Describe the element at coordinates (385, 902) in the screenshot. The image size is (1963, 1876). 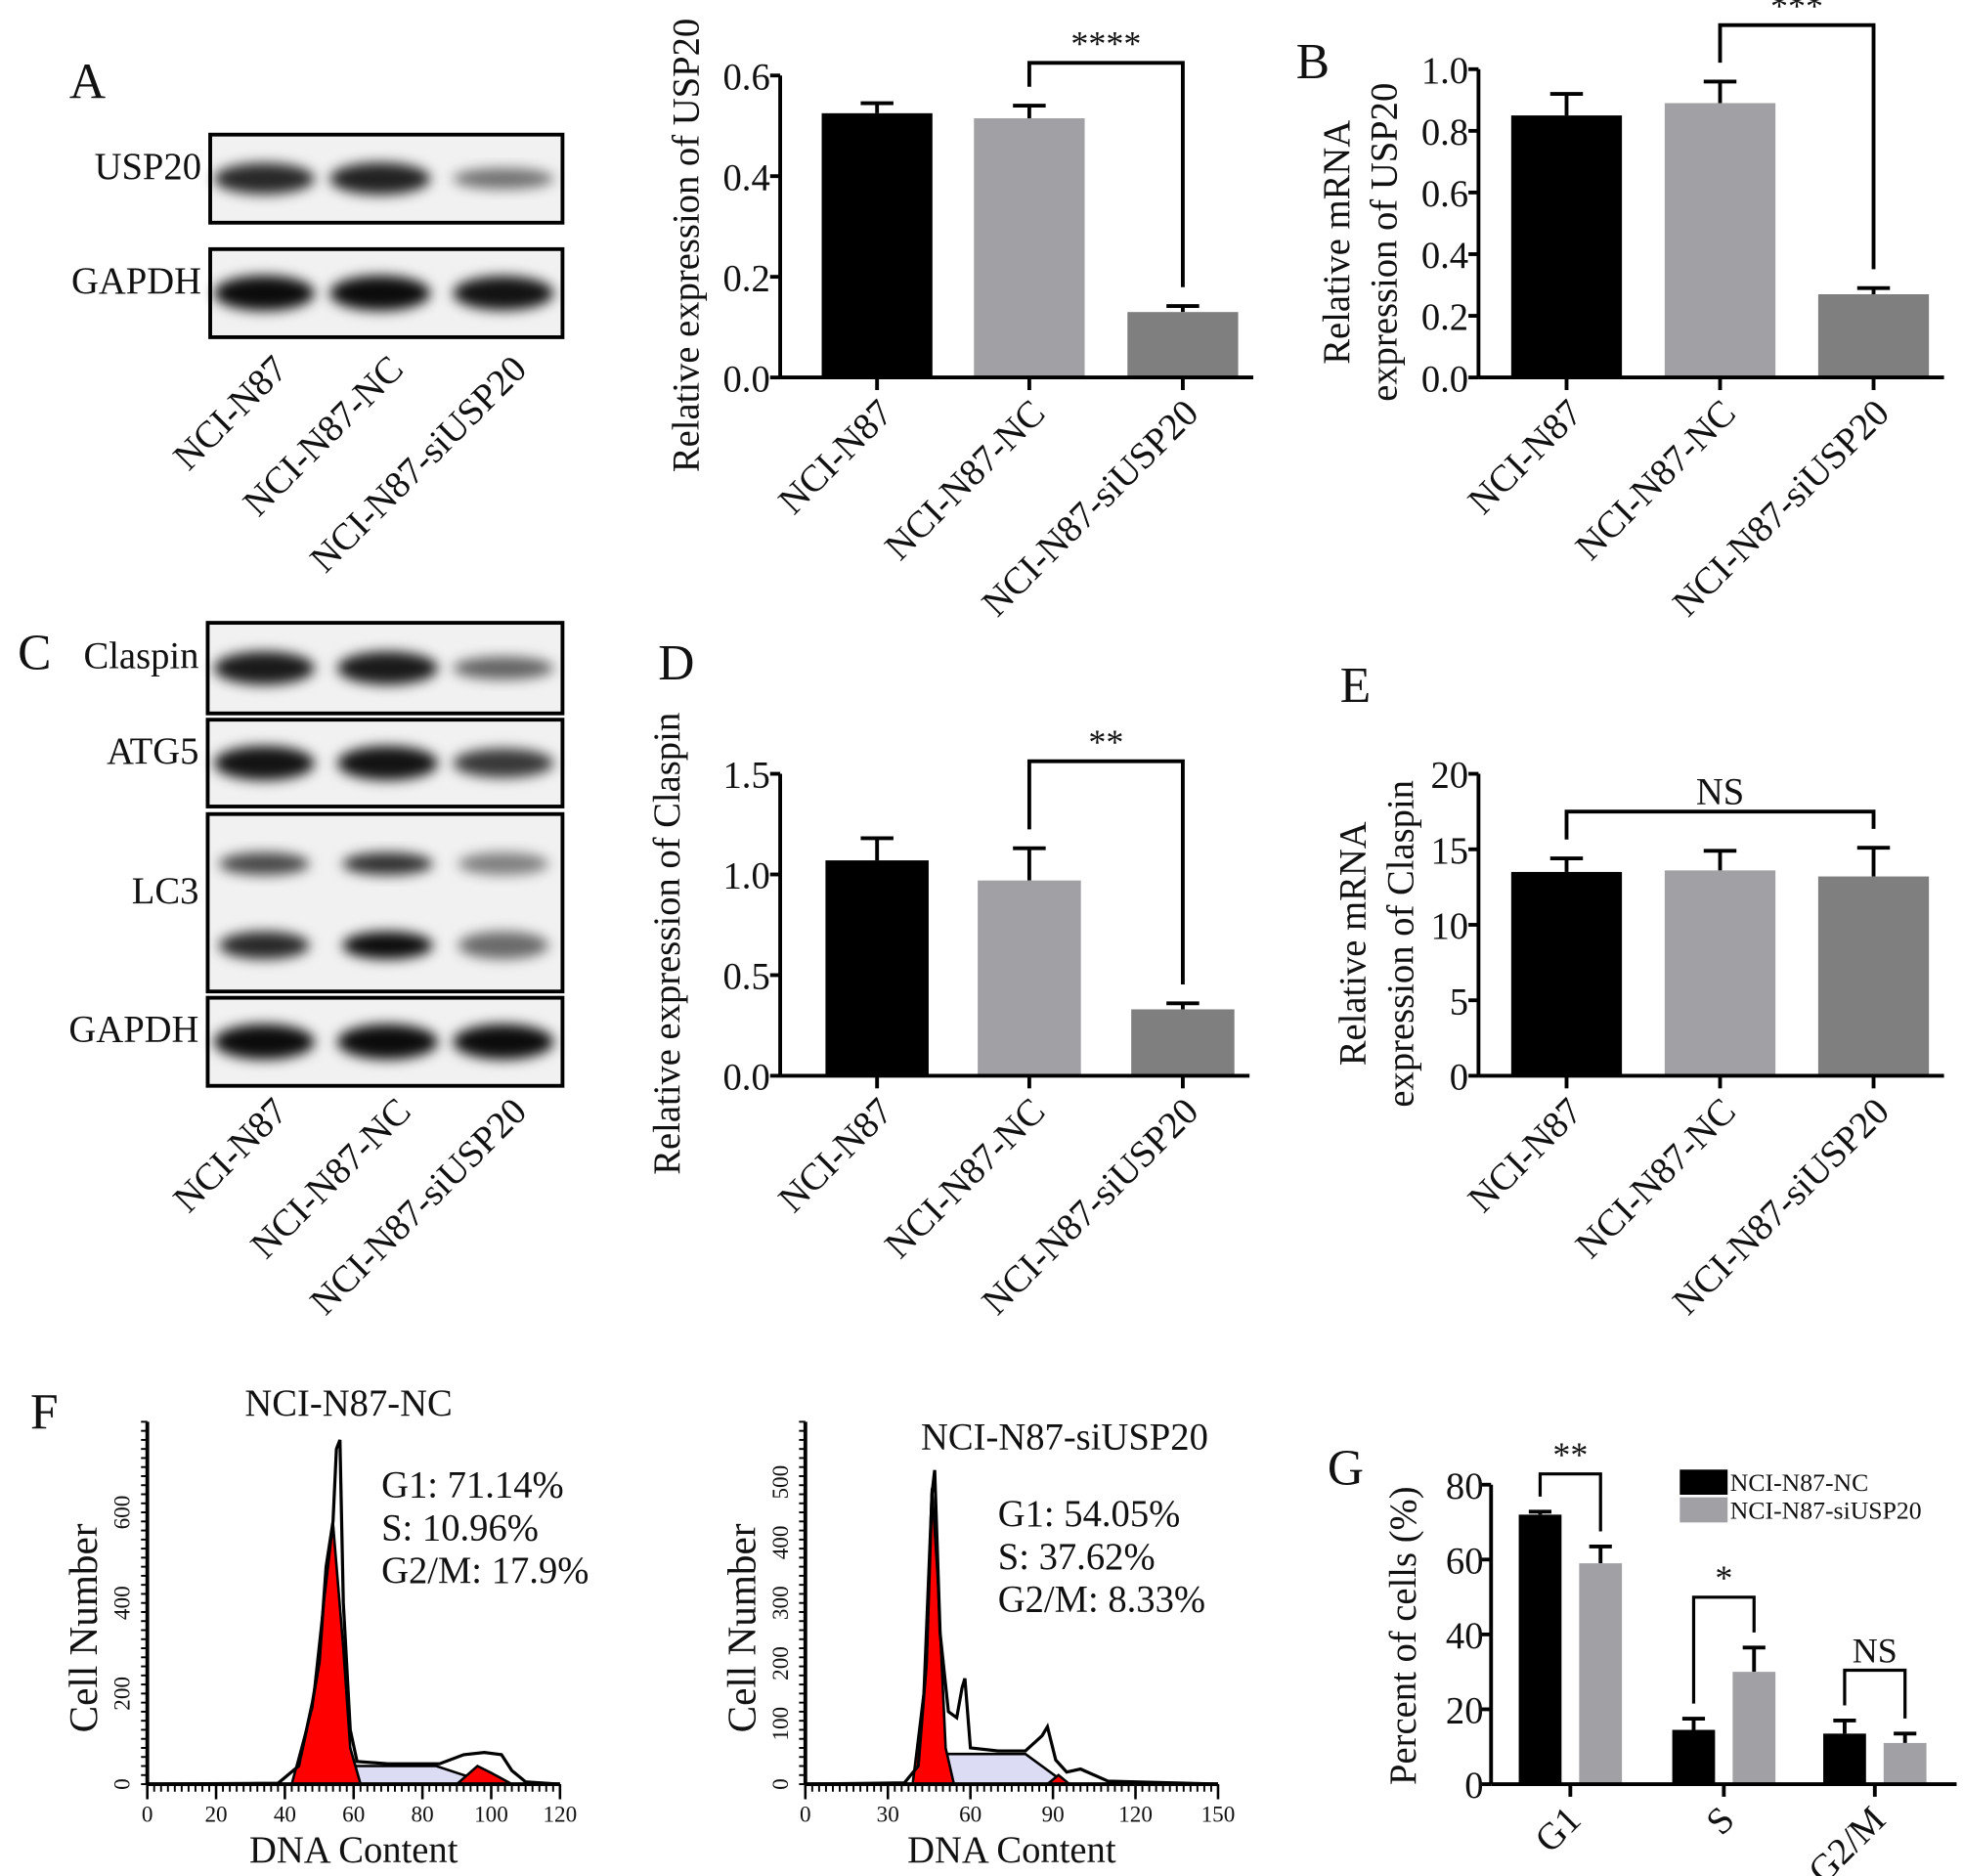
I see `blot-box-lc3` at that location.